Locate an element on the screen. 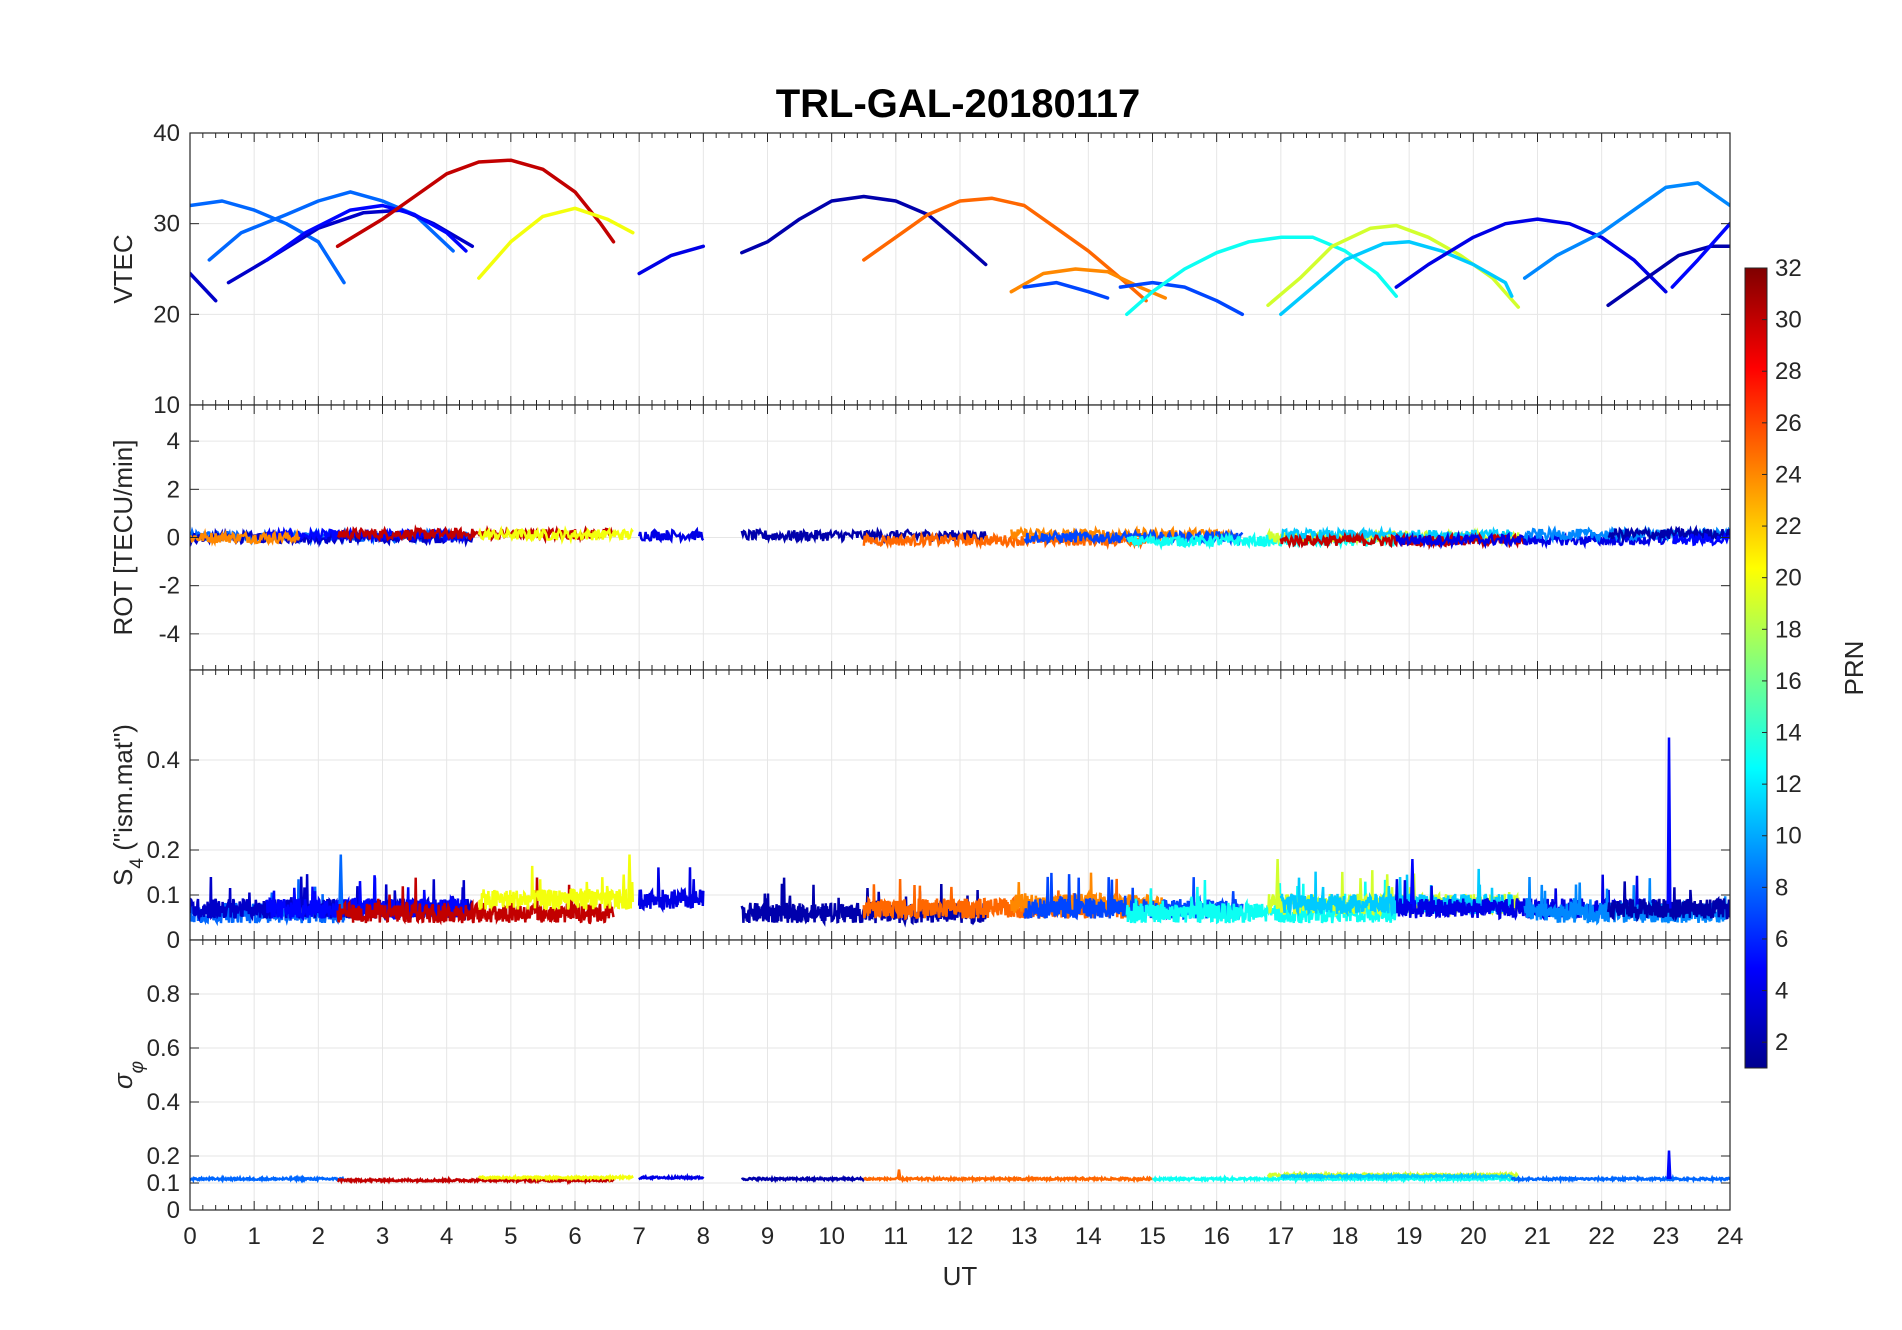 The image size is (1902, 1330). y-axis-label: VTEC is located at coordinates (123, 268).